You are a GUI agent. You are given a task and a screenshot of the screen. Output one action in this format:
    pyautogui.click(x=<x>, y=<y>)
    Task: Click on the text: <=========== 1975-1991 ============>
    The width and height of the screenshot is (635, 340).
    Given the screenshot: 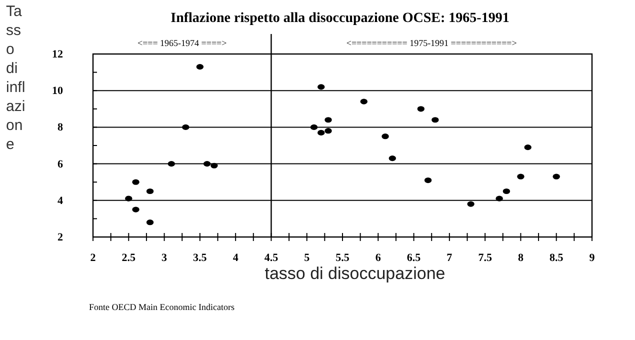 What is the action you would take?
    pyautogui.click(x=431, y=43)
    